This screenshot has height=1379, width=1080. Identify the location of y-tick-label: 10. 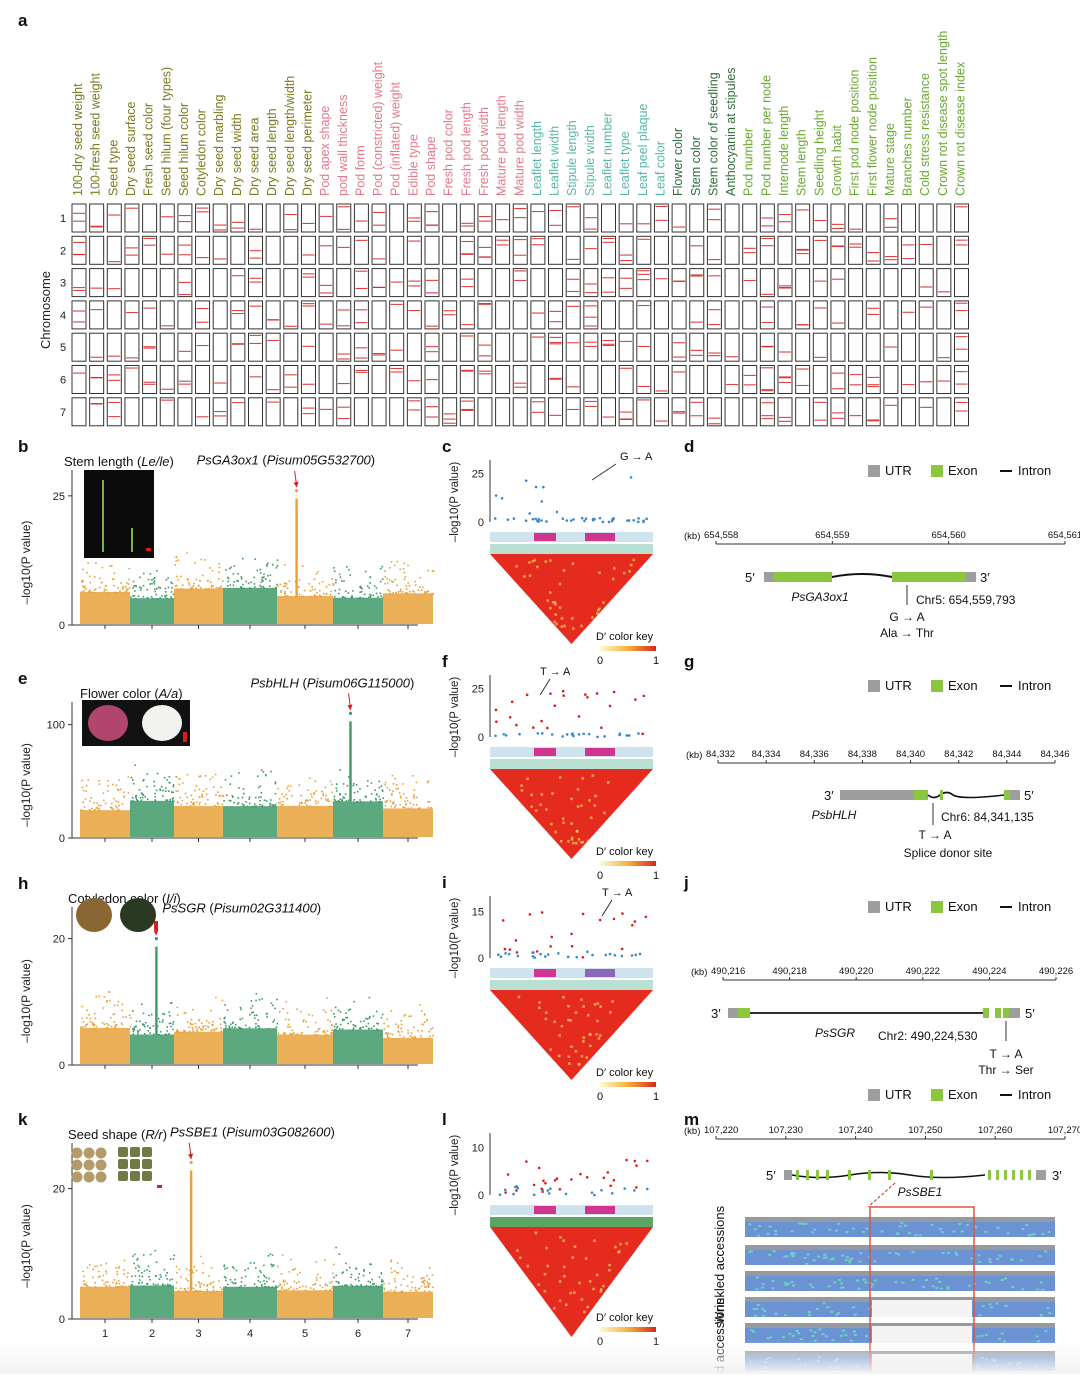
(478, 1148).